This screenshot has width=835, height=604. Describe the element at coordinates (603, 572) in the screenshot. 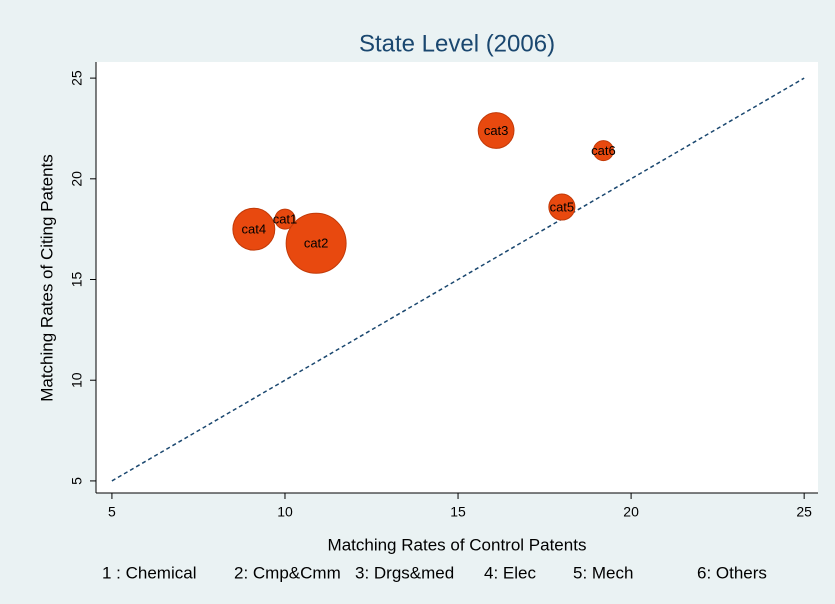

I see `note-item: 5: Mech` at that location.